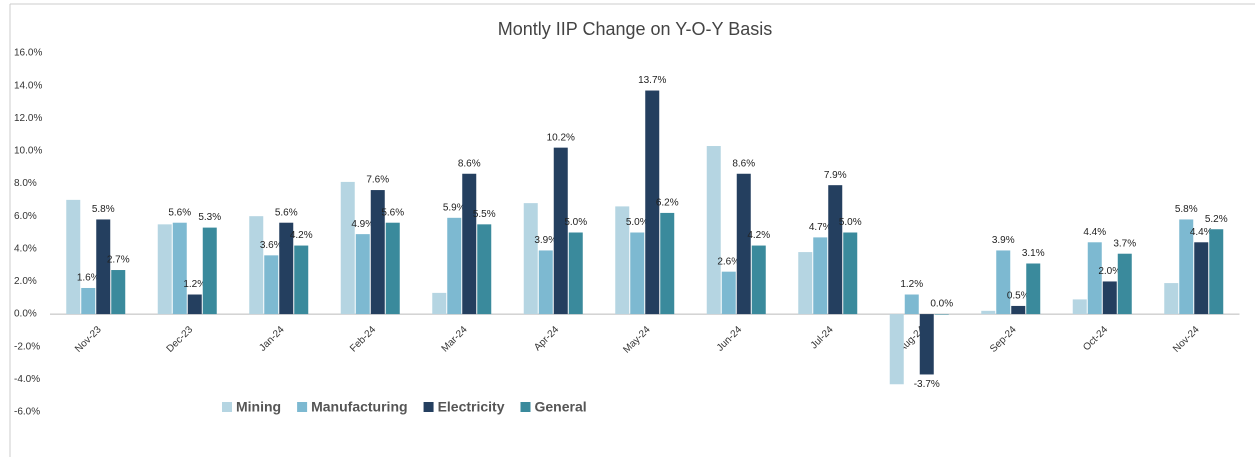  What do you see at coordinates (28, 85) in the screenshot?
I see `y-tick-label: 14.0%` at bounding box center [28, 85].